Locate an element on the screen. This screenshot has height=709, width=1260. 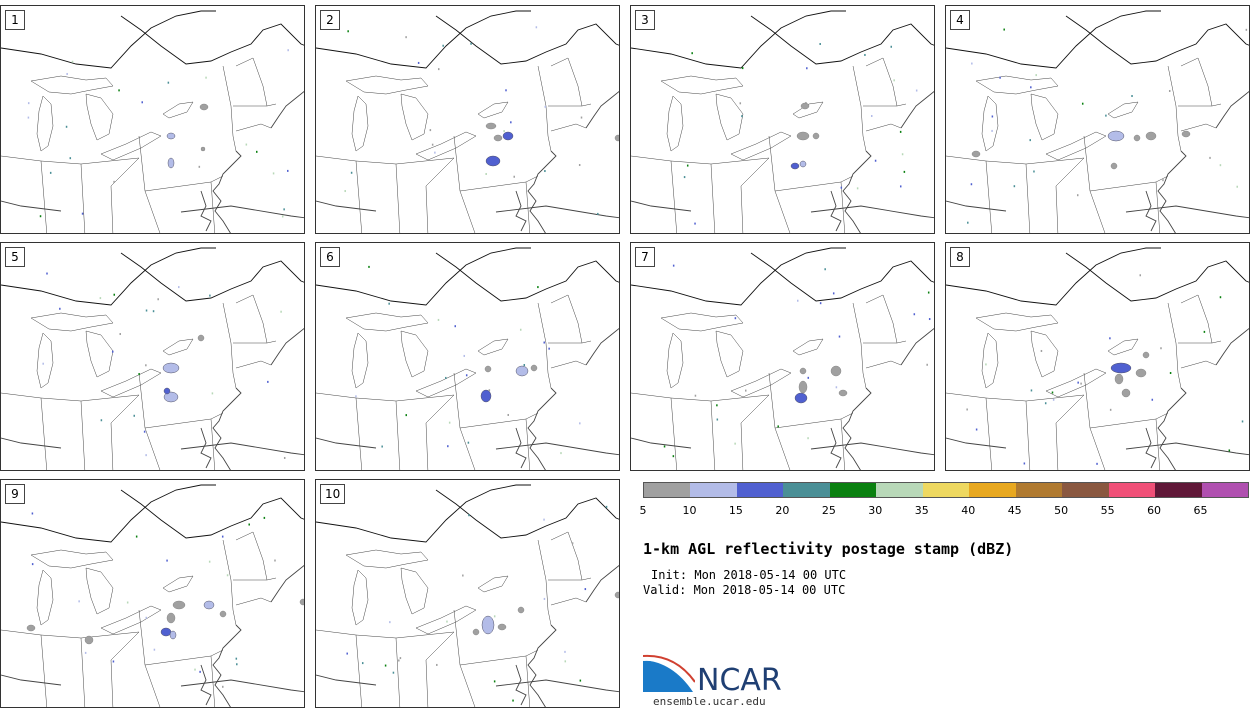
map-canvas is located at coordinates (467, 358).